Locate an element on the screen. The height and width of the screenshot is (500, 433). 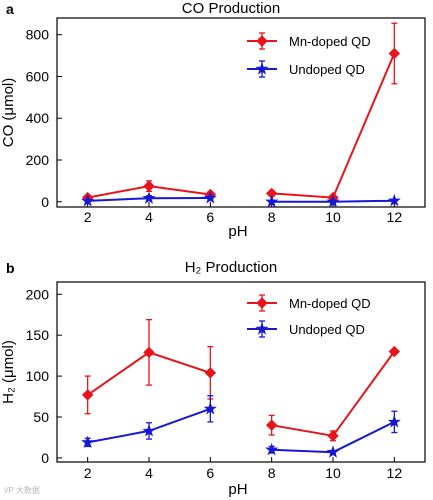
panel-b-x-tick-label: 6 is located at coordinates (210, 473).